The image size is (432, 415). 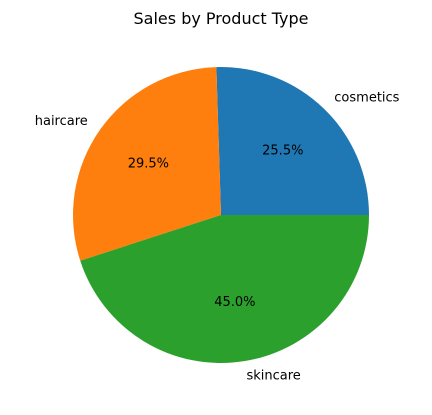 What do you see at coordinates (61, 121) in the screenshot?
I see `slice-label-haircare: haircare` at bounding box center [61, 121].